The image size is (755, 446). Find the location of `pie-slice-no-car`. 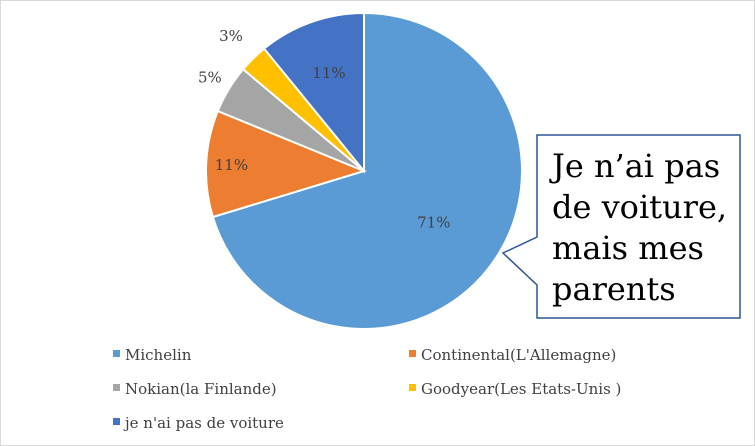

pie-slice-no-car is located at coordinates (313, 92).